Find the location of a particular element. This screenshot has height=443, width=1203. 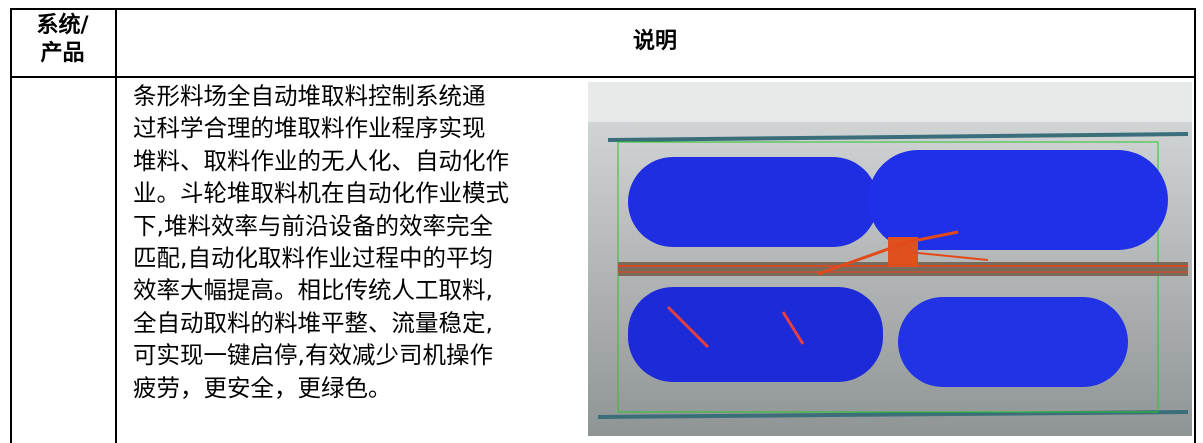

text-line: 过科学合理的堆取料作业程序实现 is located at coordinates (309, 128).